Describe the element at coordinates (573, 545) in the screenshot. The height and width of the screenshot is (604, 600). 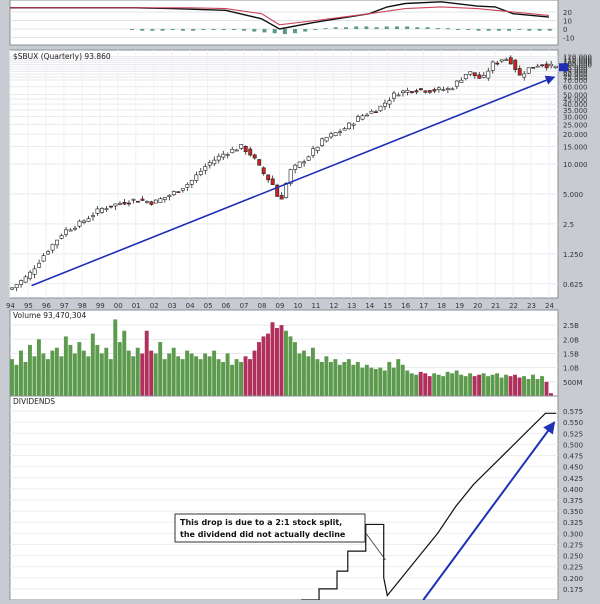
I see `dividends-y-tick: 0.275` at that location.